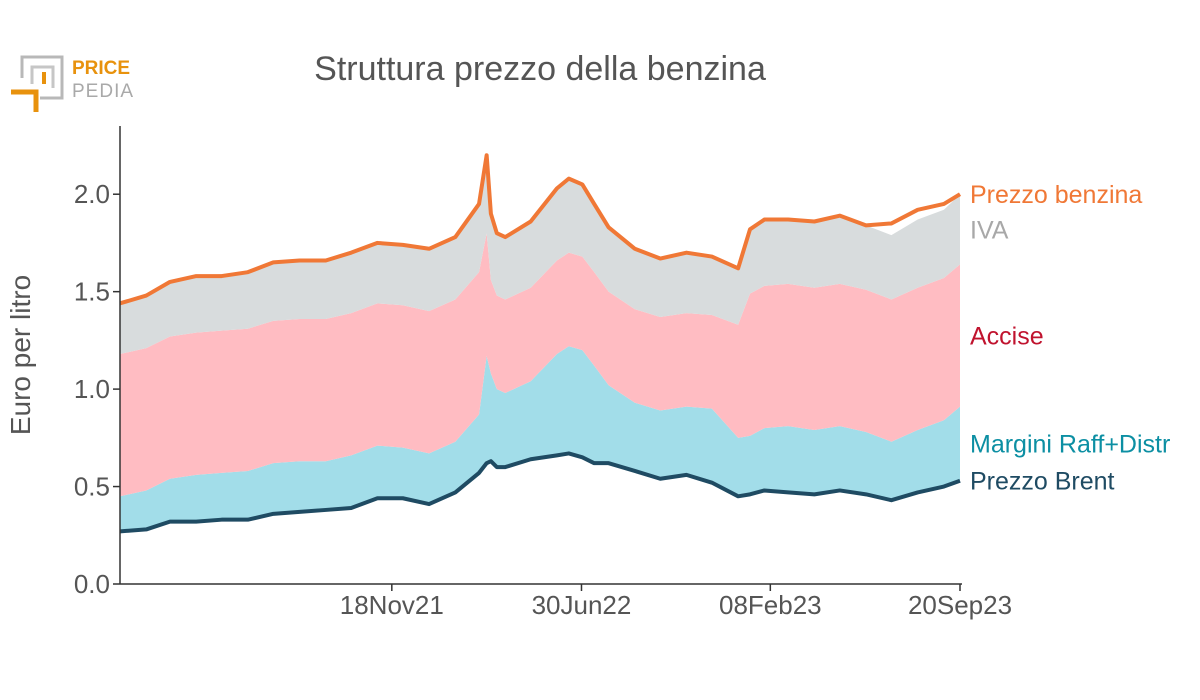  Describe the element at coordinates (101, 68) in the screenshot. I see `logo-word-price: PRICE` at that location.